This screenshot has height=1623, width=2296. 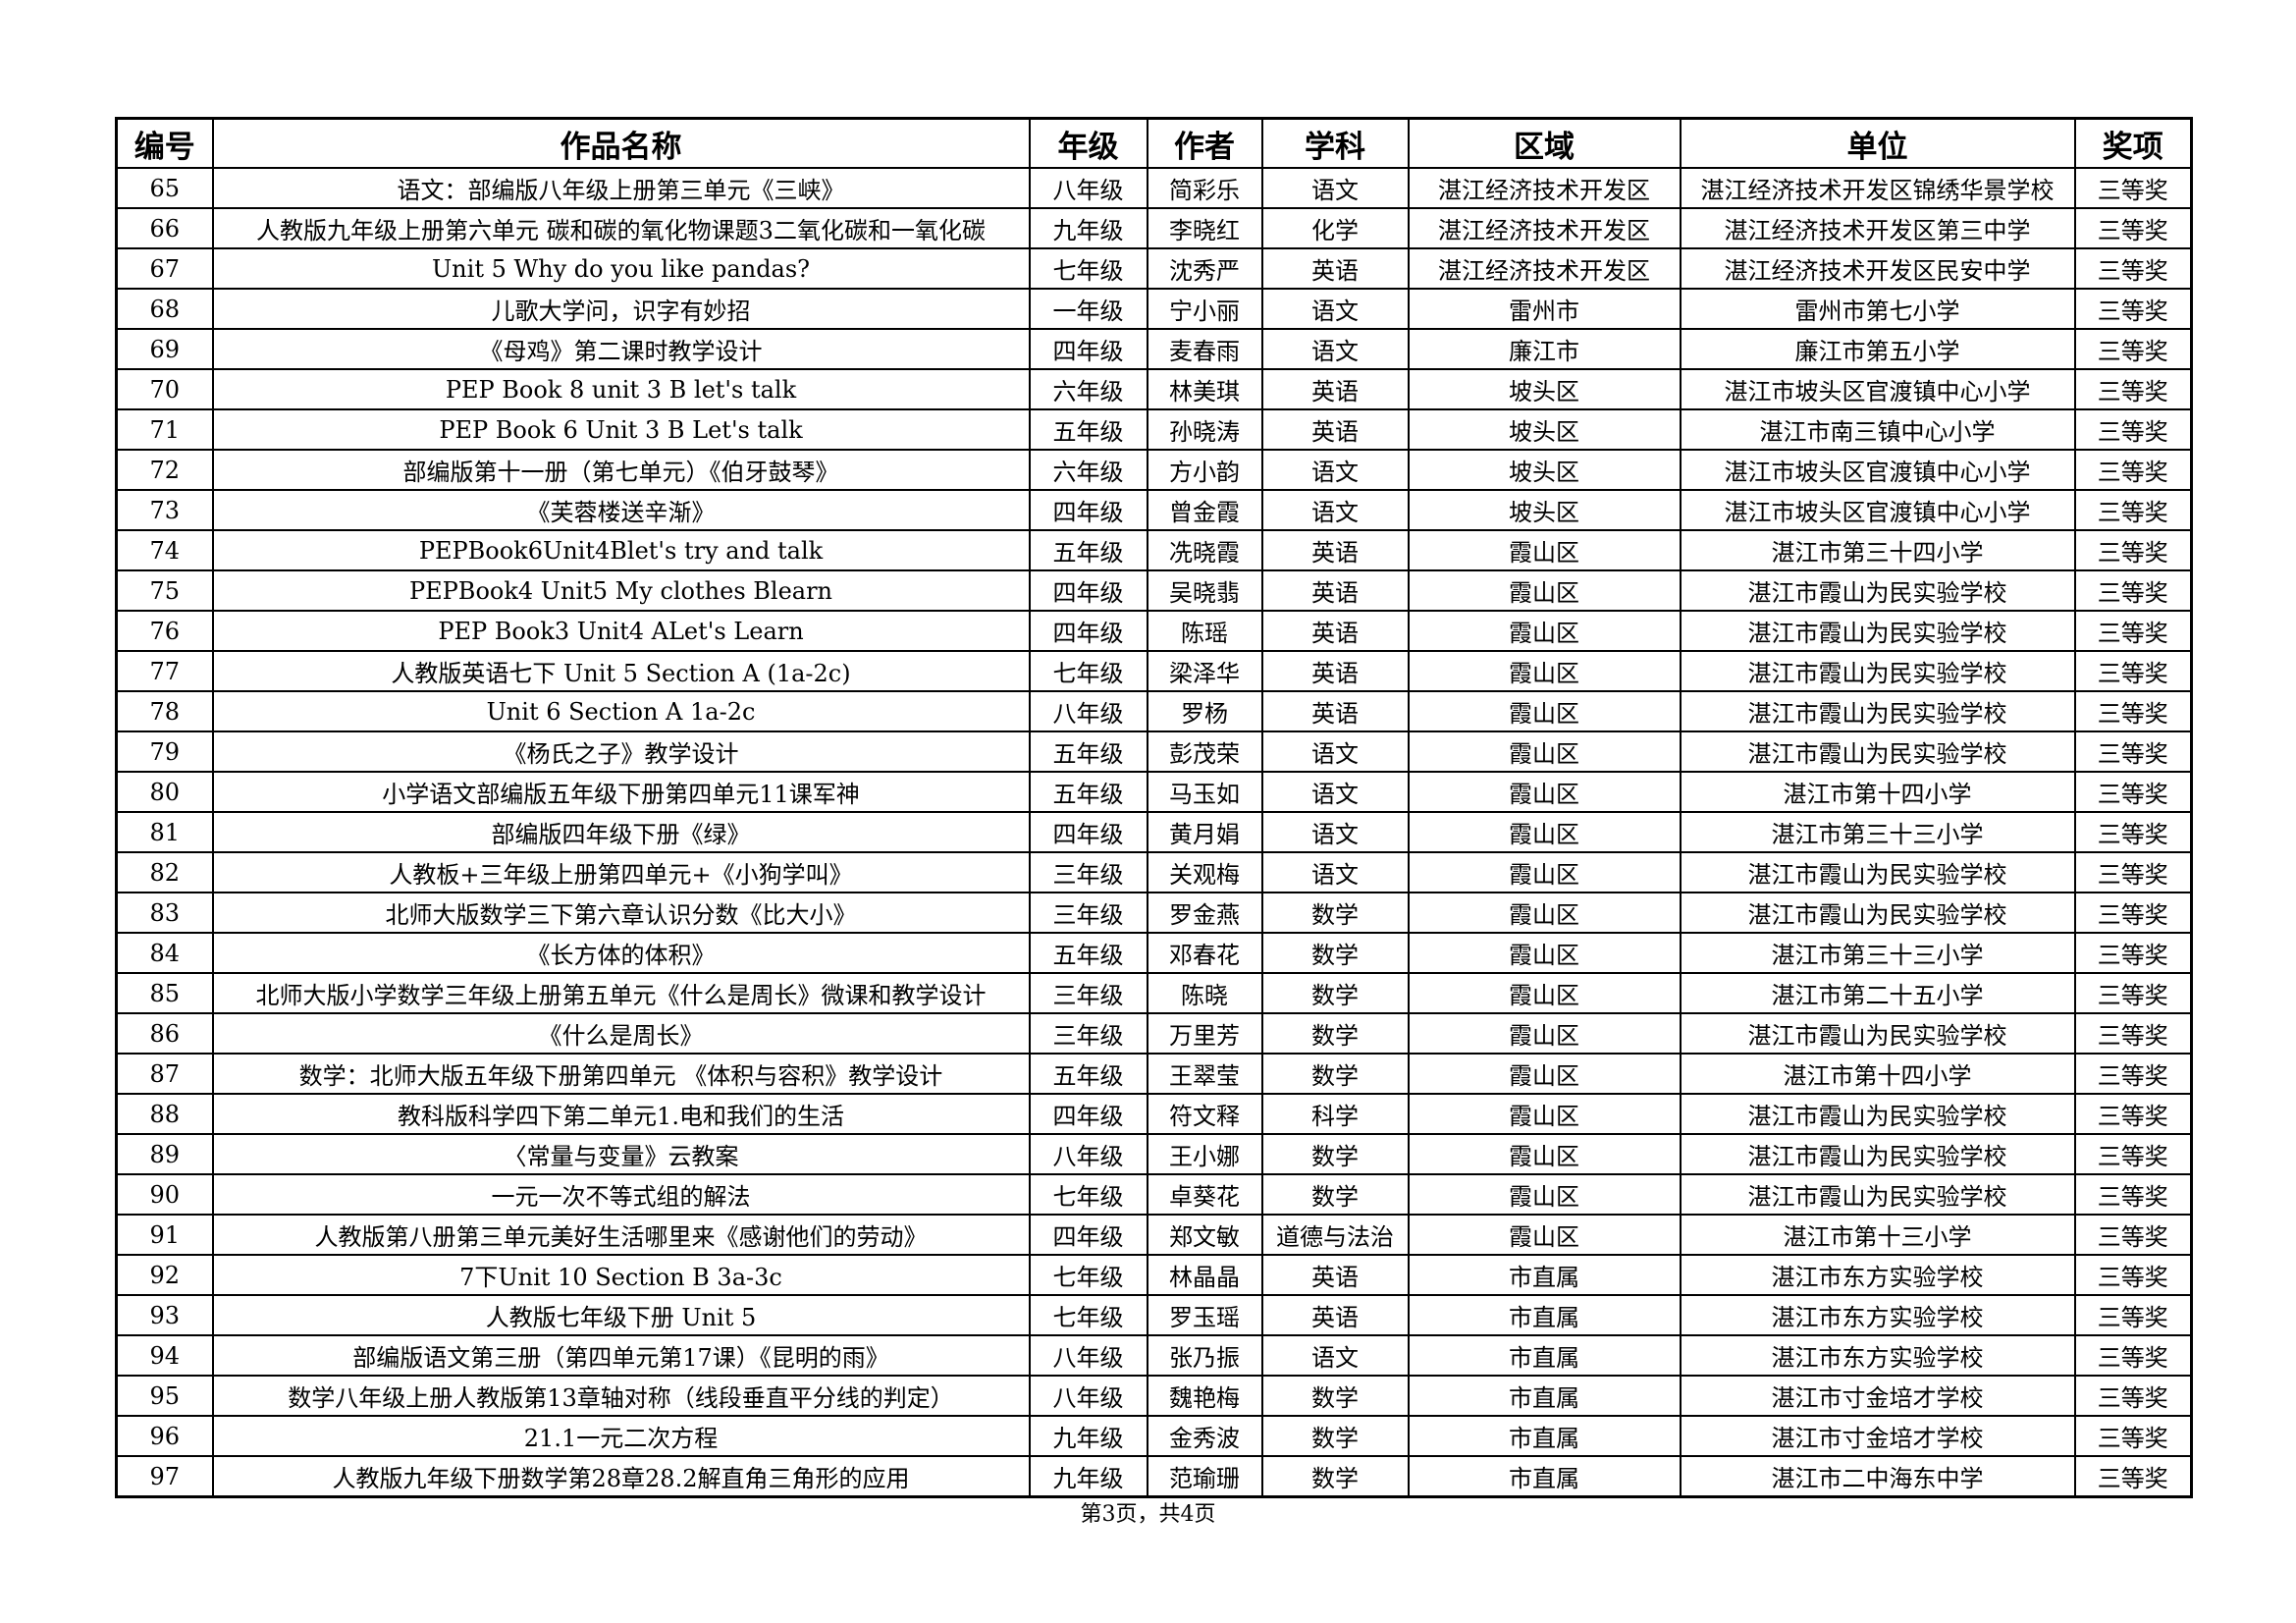 I want to click on cell-id: 75, so click(x=164, y=590).